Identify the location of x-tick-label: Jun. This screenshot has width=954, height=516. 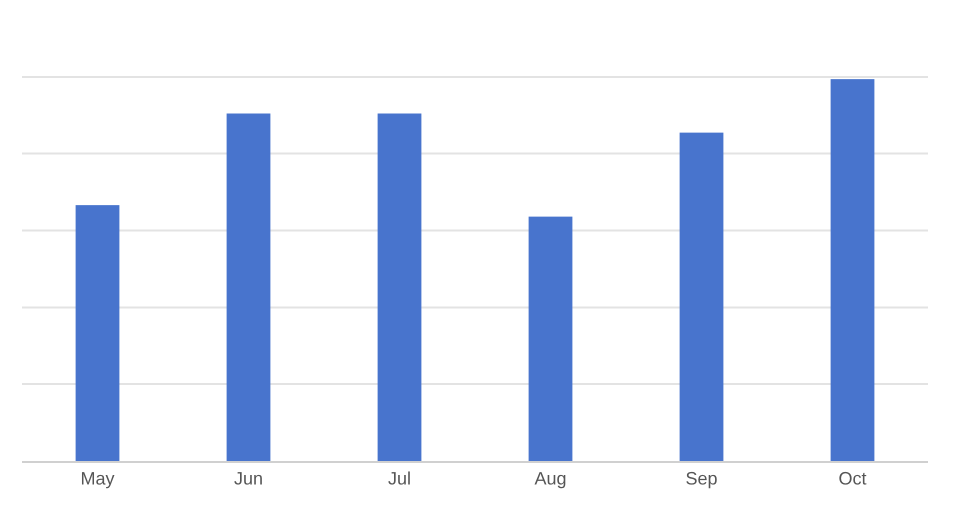
(249, 478).